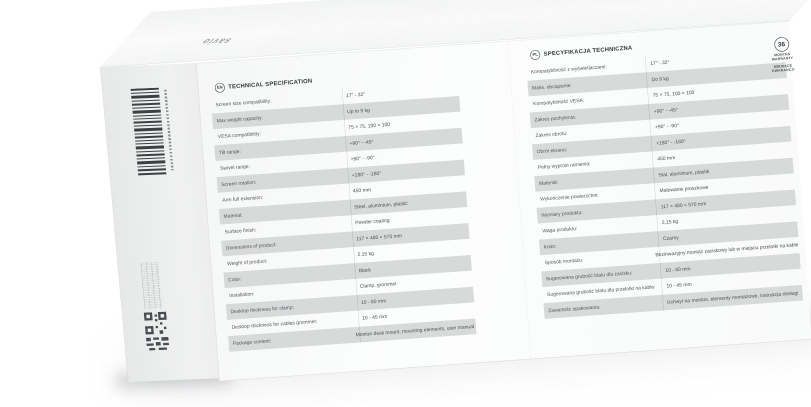 This screenshot has height=407, width=811. What do you see at coordinates (574, 308) in the screenshot?
I see `spec-label: Zawartość opakowania:` at bounding box center [574, 308].